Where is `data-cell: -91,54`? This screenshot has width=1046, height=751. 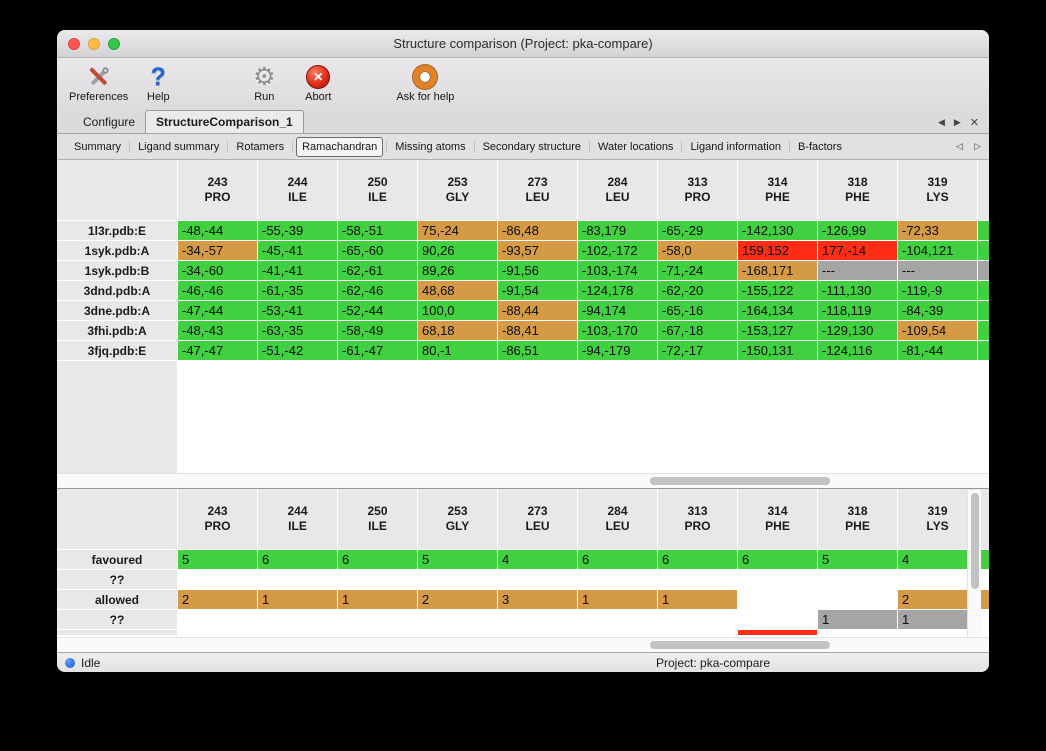 data-cell: -91,54 is located at coordinates (537, 290).